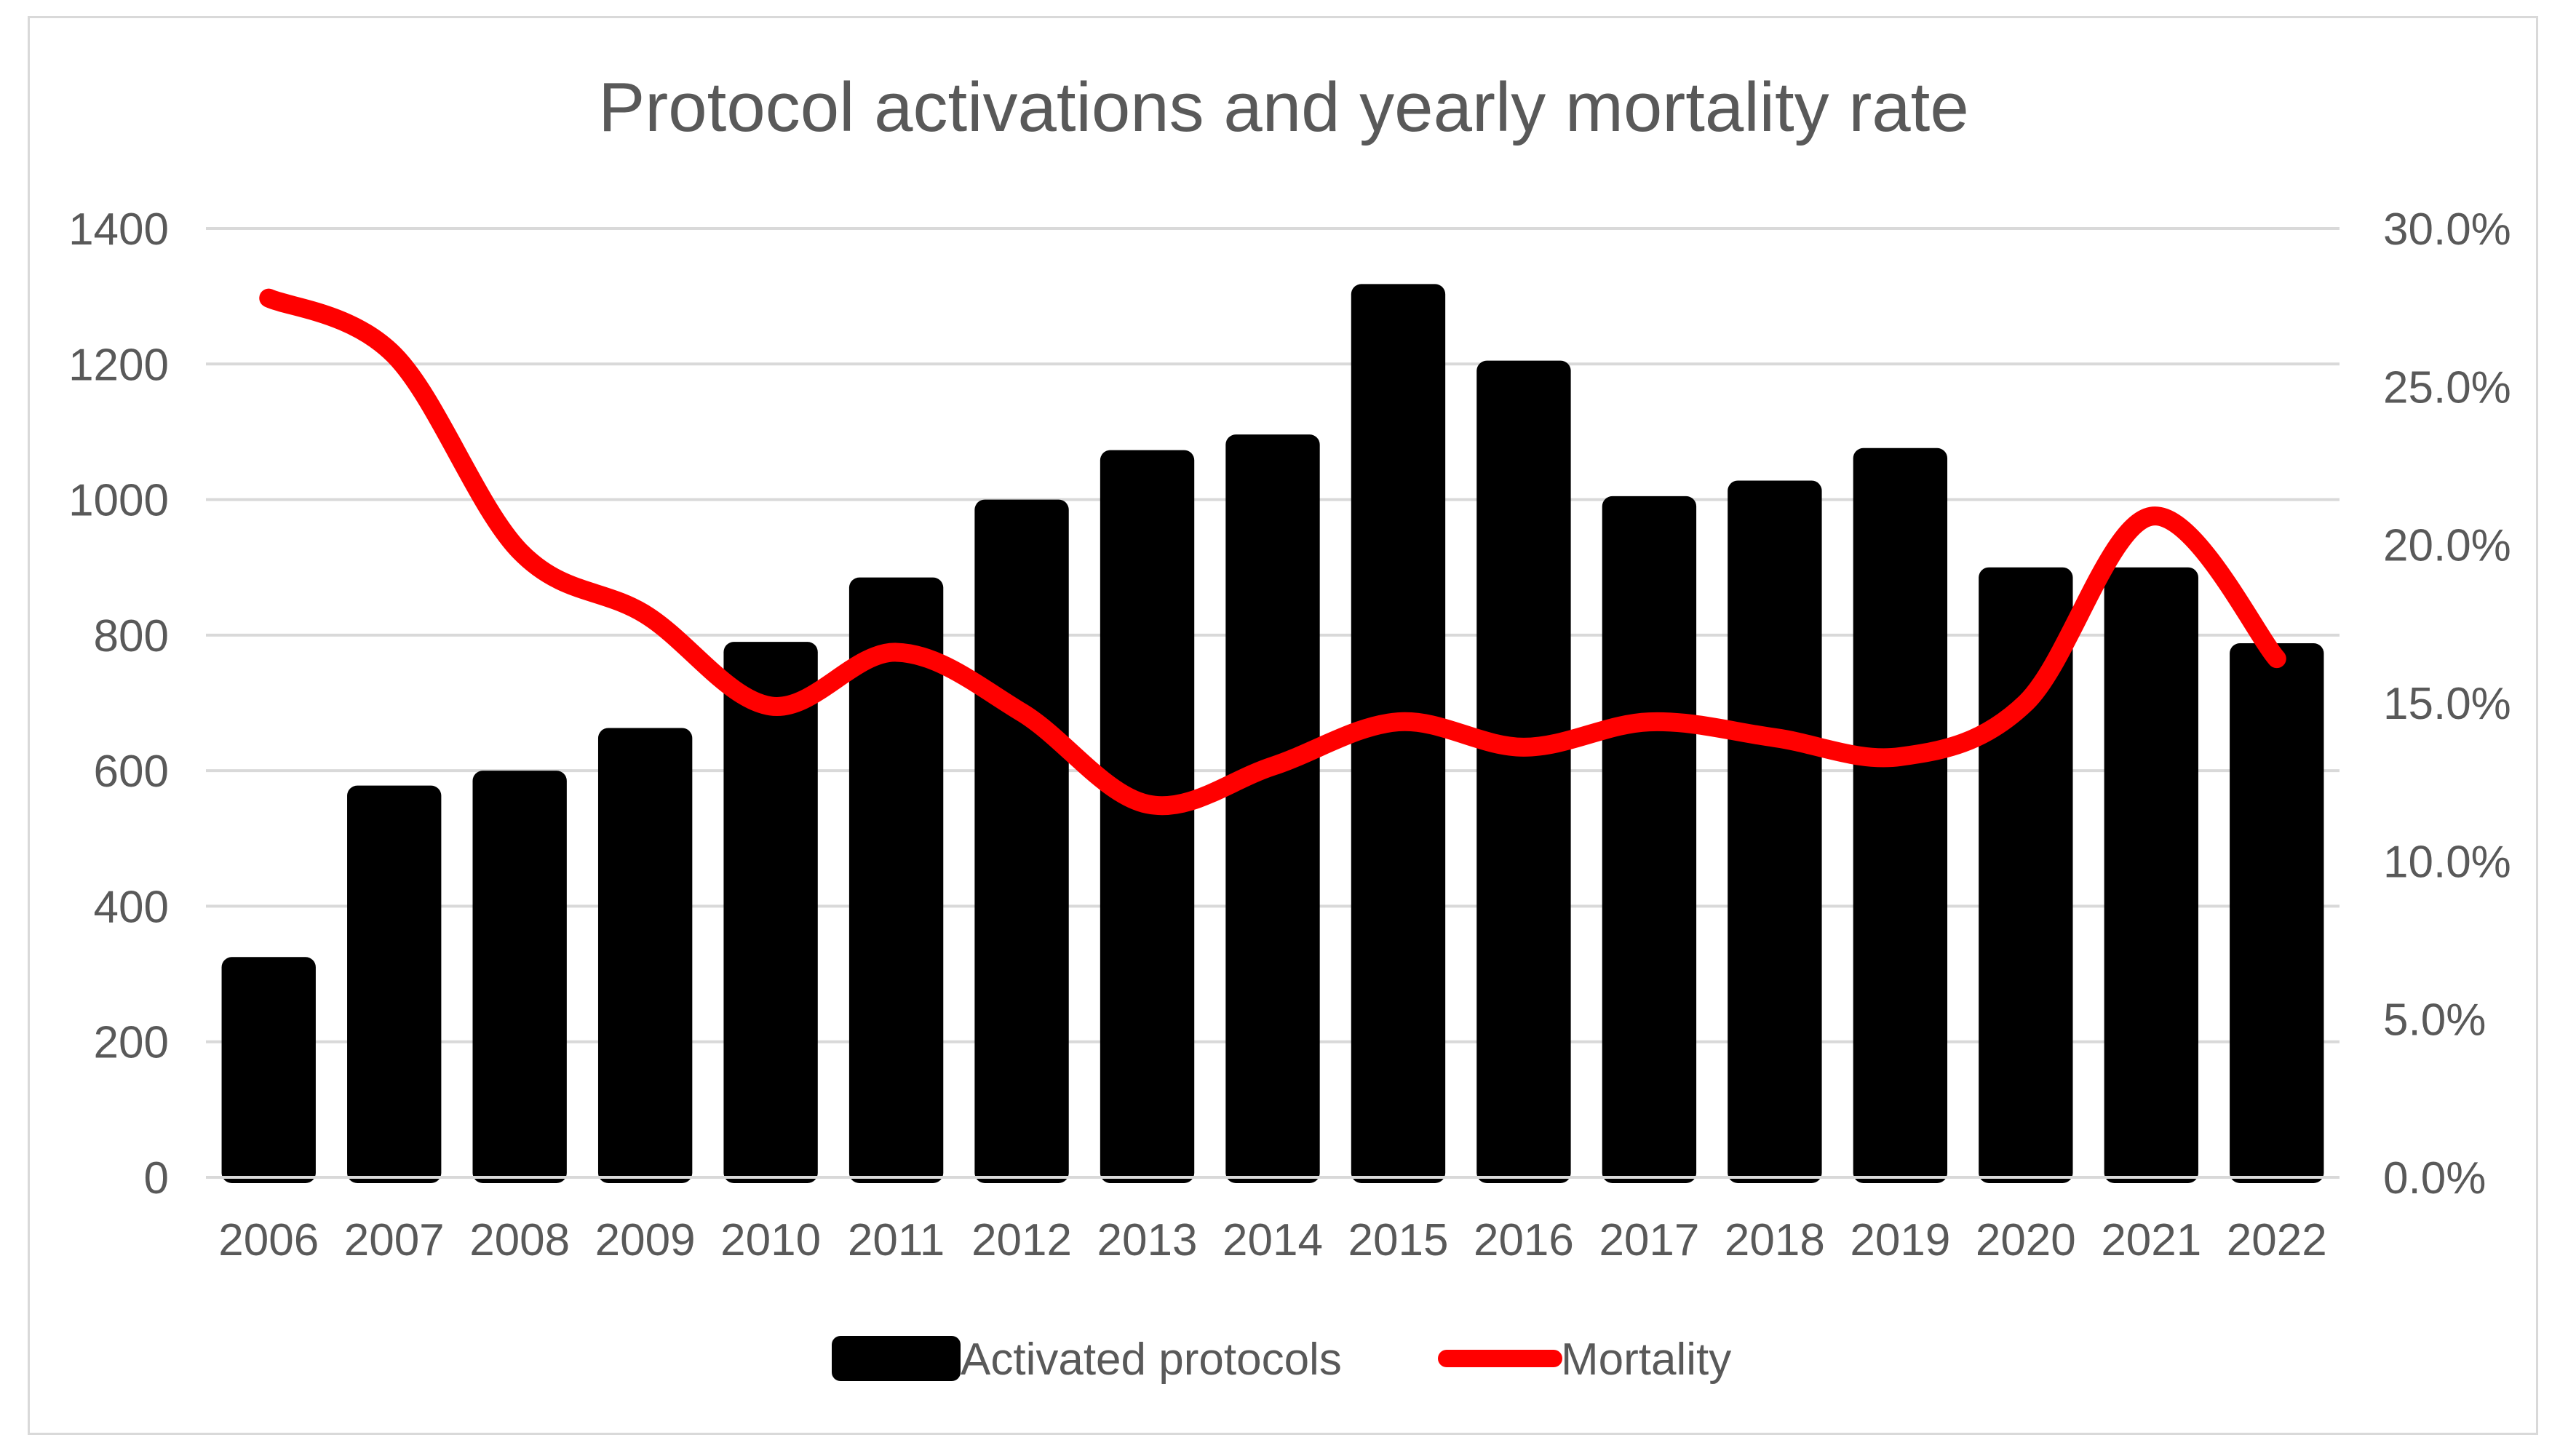 The width and height of the screenshot is (2568, 1456). I want to click on left-tick-label: 0, so click(156, 1178).